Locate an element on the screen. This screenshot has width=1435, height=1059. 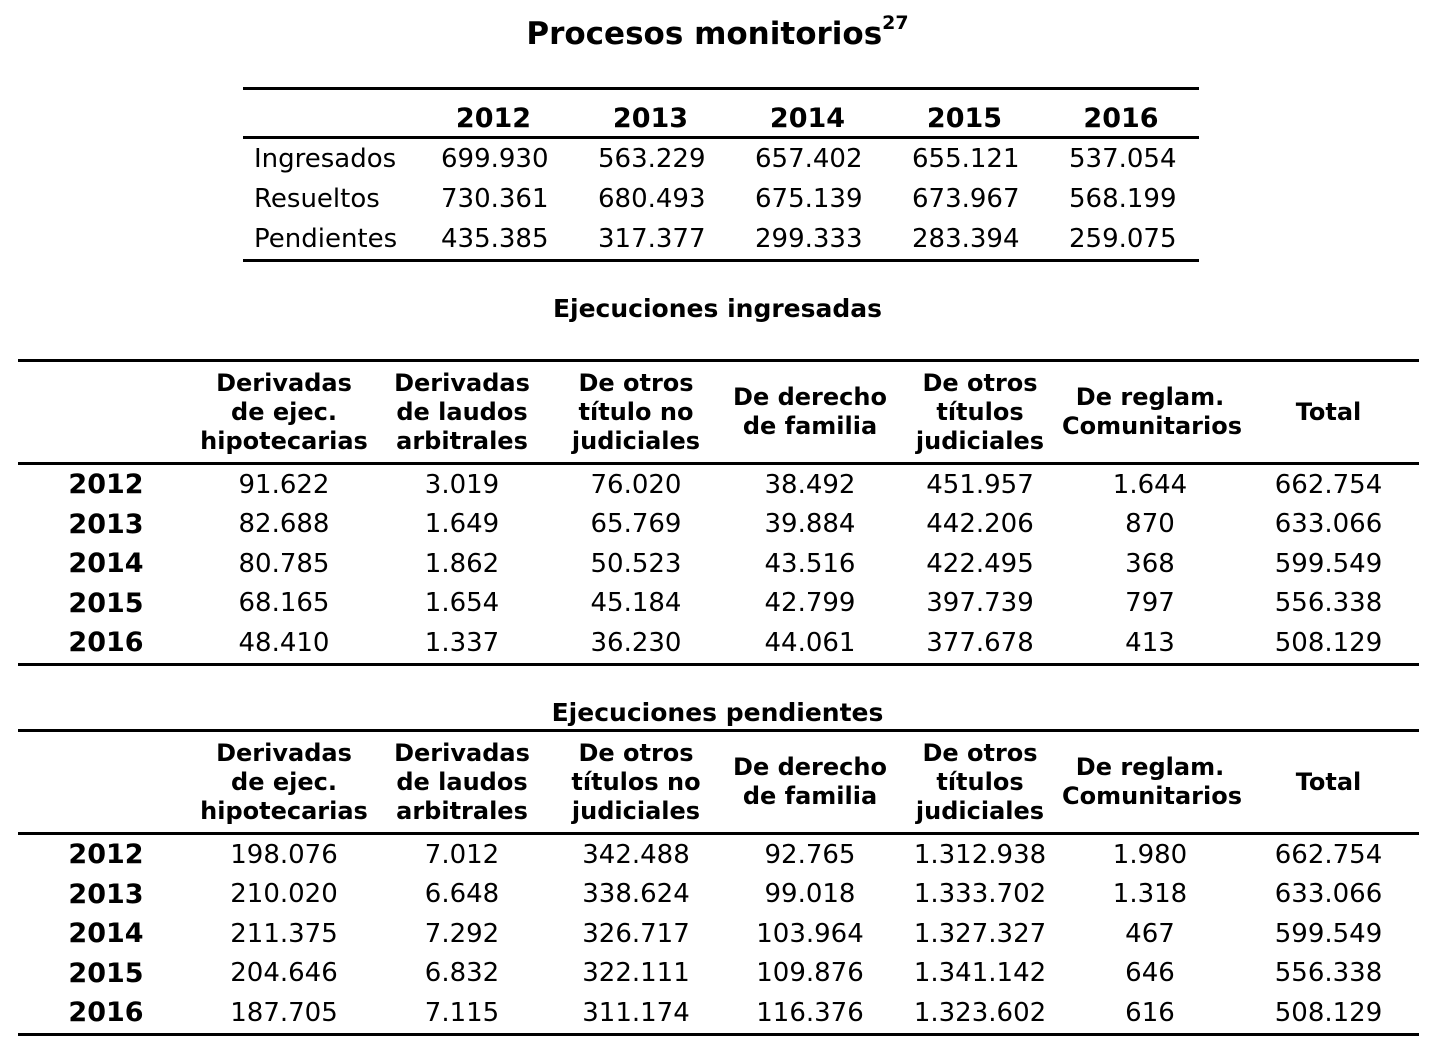
header-cell: Derivadas de ejec. hipotecarias is located at coordinates (284, 782).